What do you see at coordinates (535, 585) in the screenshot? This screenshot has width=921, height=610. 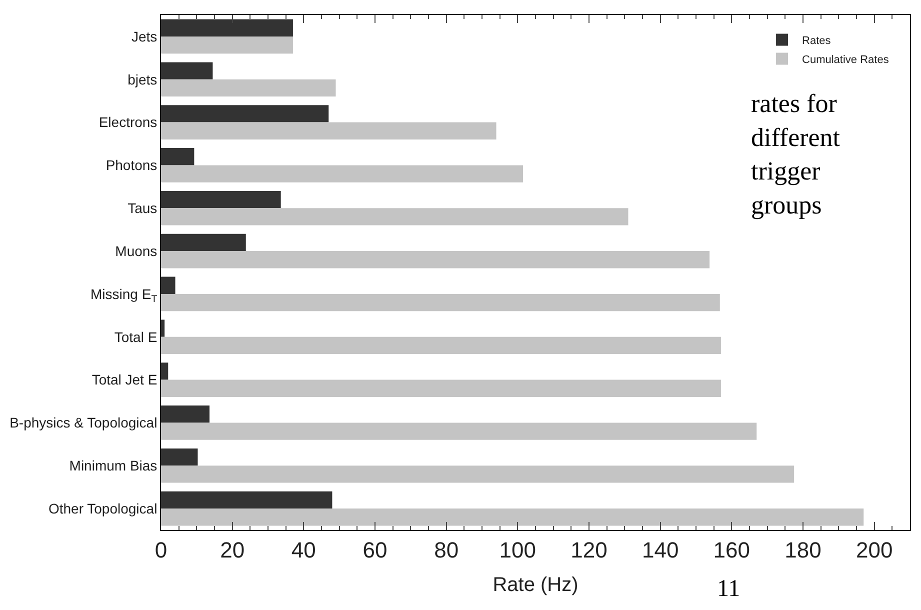 I see `x-axis-title: Rate (Hz)` at bounding box center [535, 585].